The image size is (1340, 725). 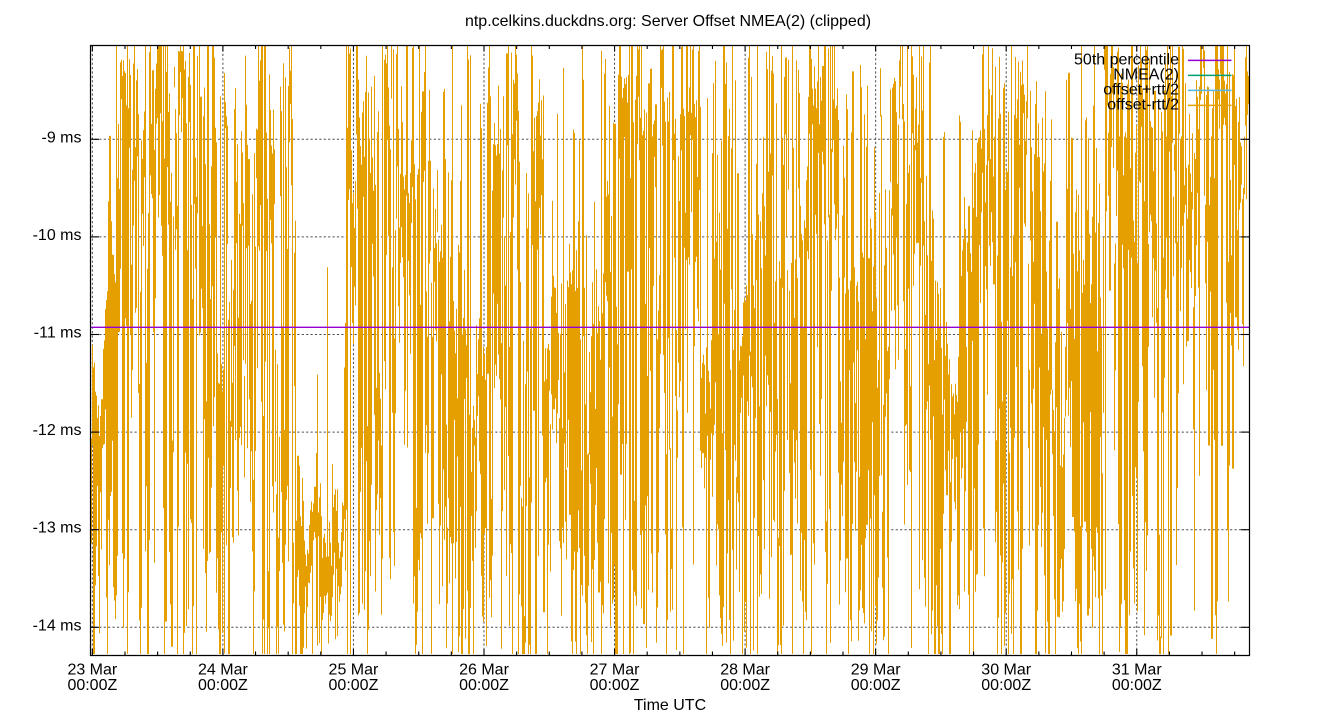 What do you see at coordinates (670, 705) in the screenshot?
I see `svg-text: Time UTC` at bounding box center [670, 705].